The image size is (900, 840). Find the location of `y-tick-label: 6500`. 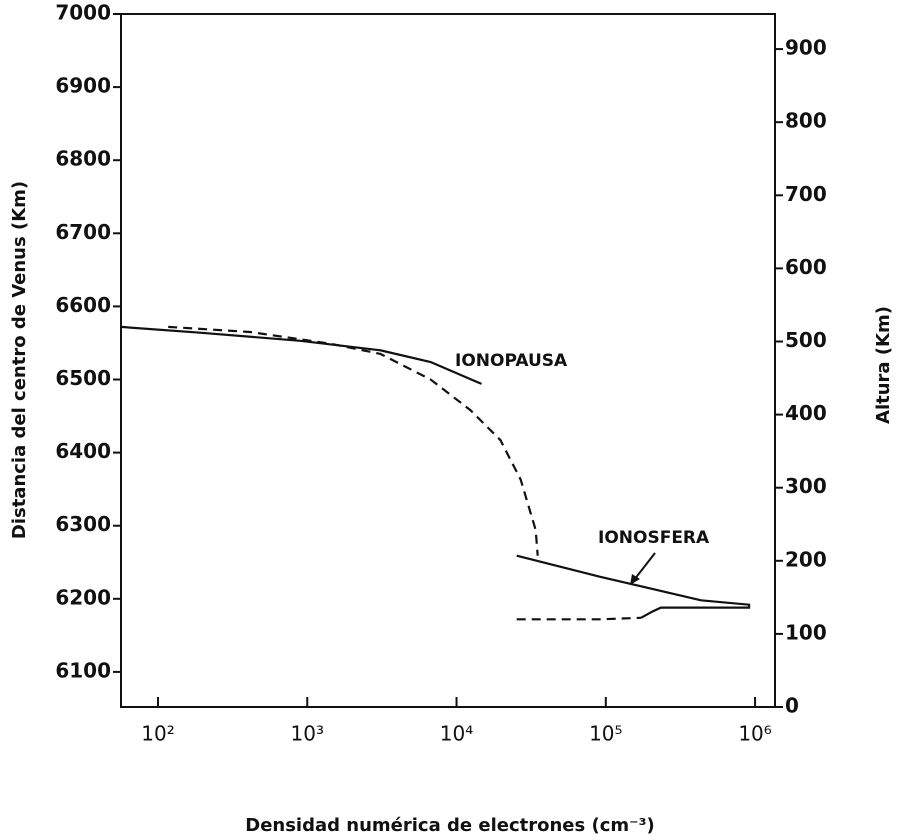

y-tick-label: 6500 is located at coordinates (83, 378).